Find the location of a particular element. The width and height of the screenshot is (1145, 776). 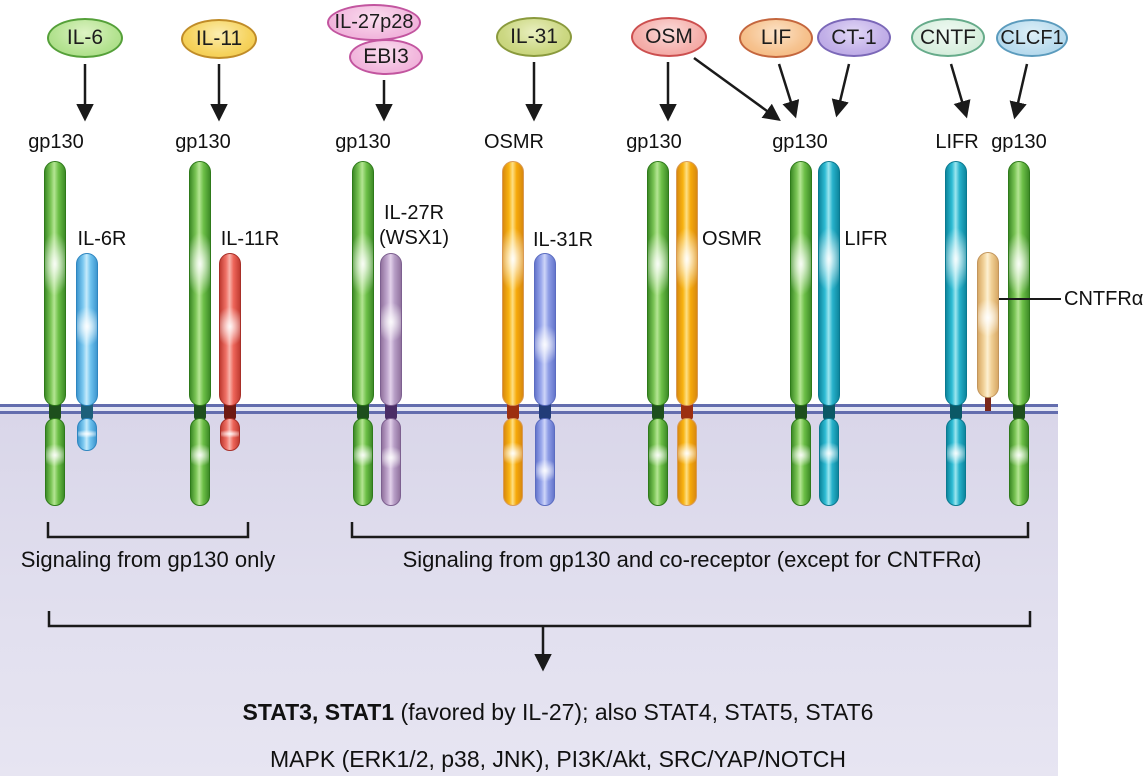

receptor-label-col7-lifr: LIFR is located at coordinates (957, 142).